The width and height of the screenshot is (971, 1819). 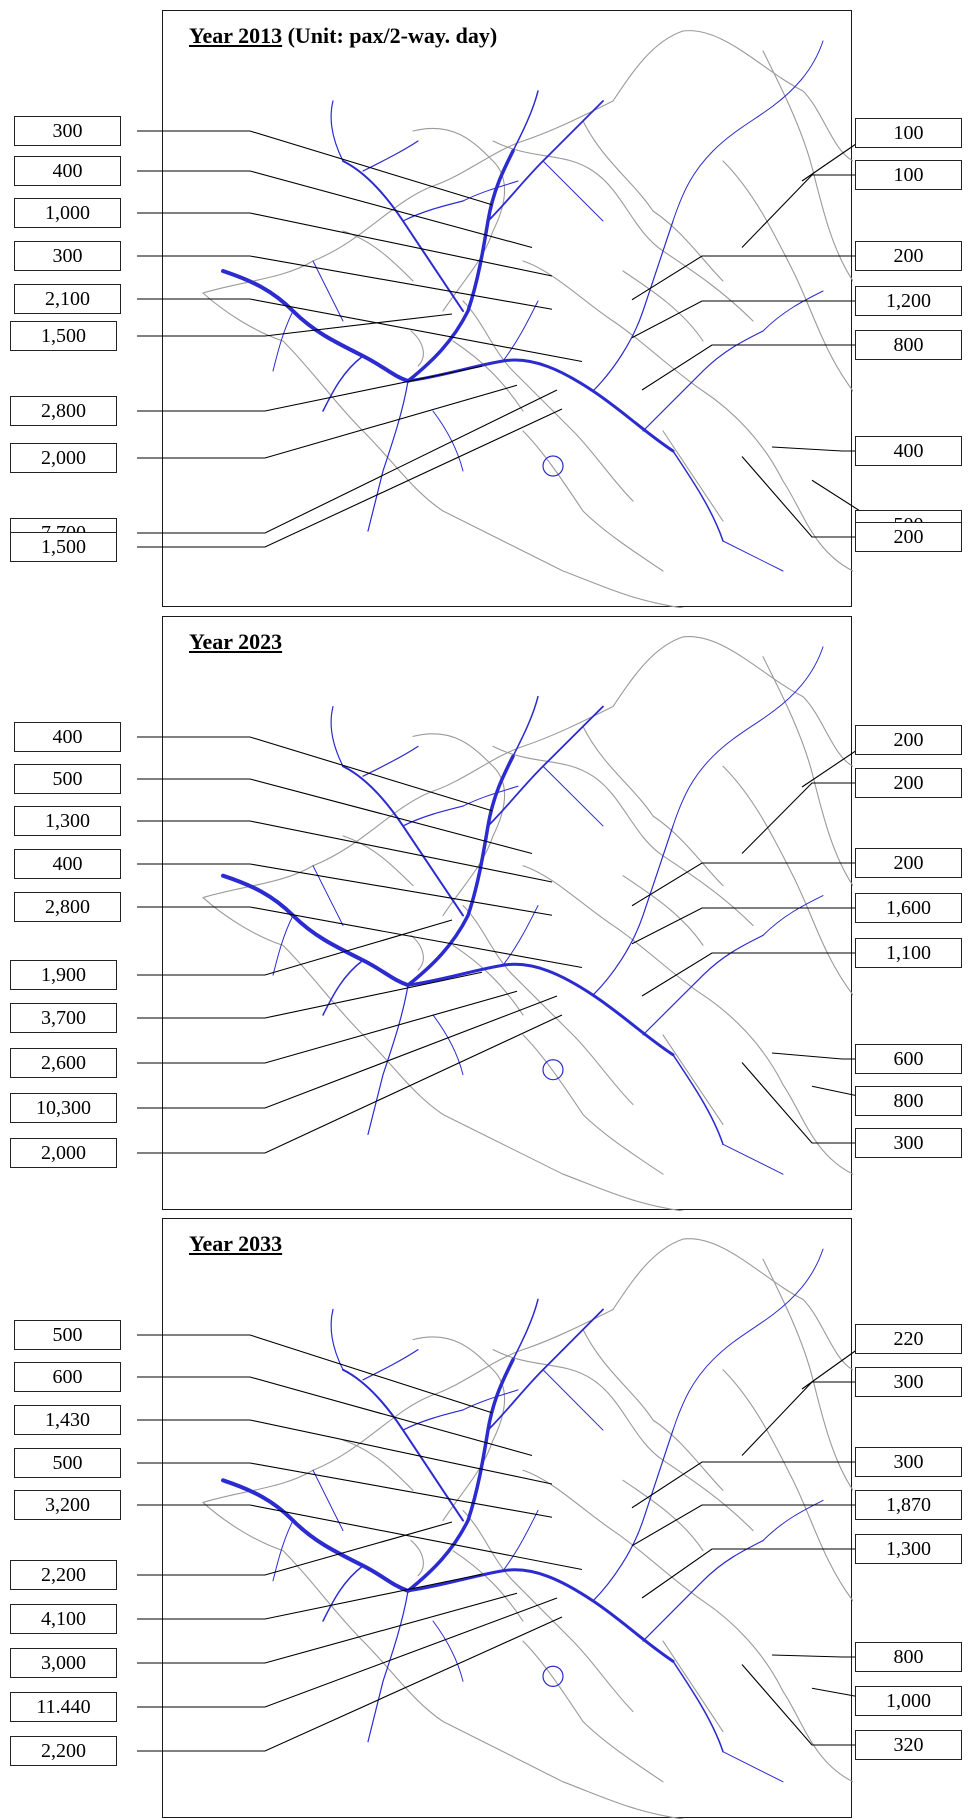 I want to click on left-label-box: 2,100, so click(x=67, y=299).